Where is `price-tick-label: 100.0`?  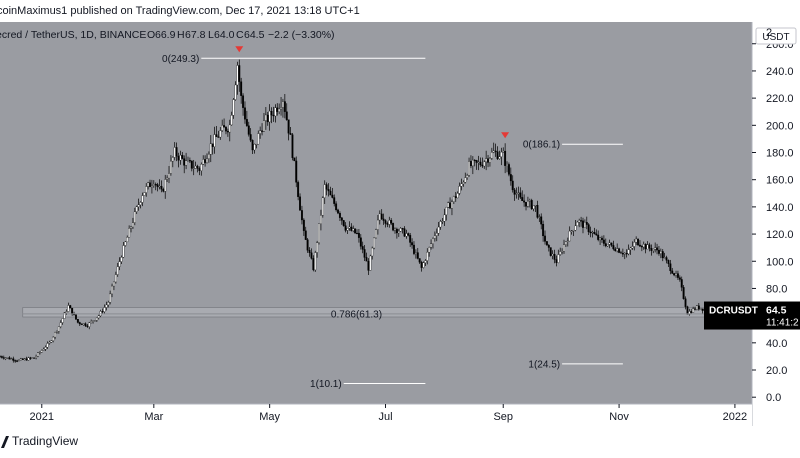 price-tick-label: 100.0 is located at coordinates (780, 262).